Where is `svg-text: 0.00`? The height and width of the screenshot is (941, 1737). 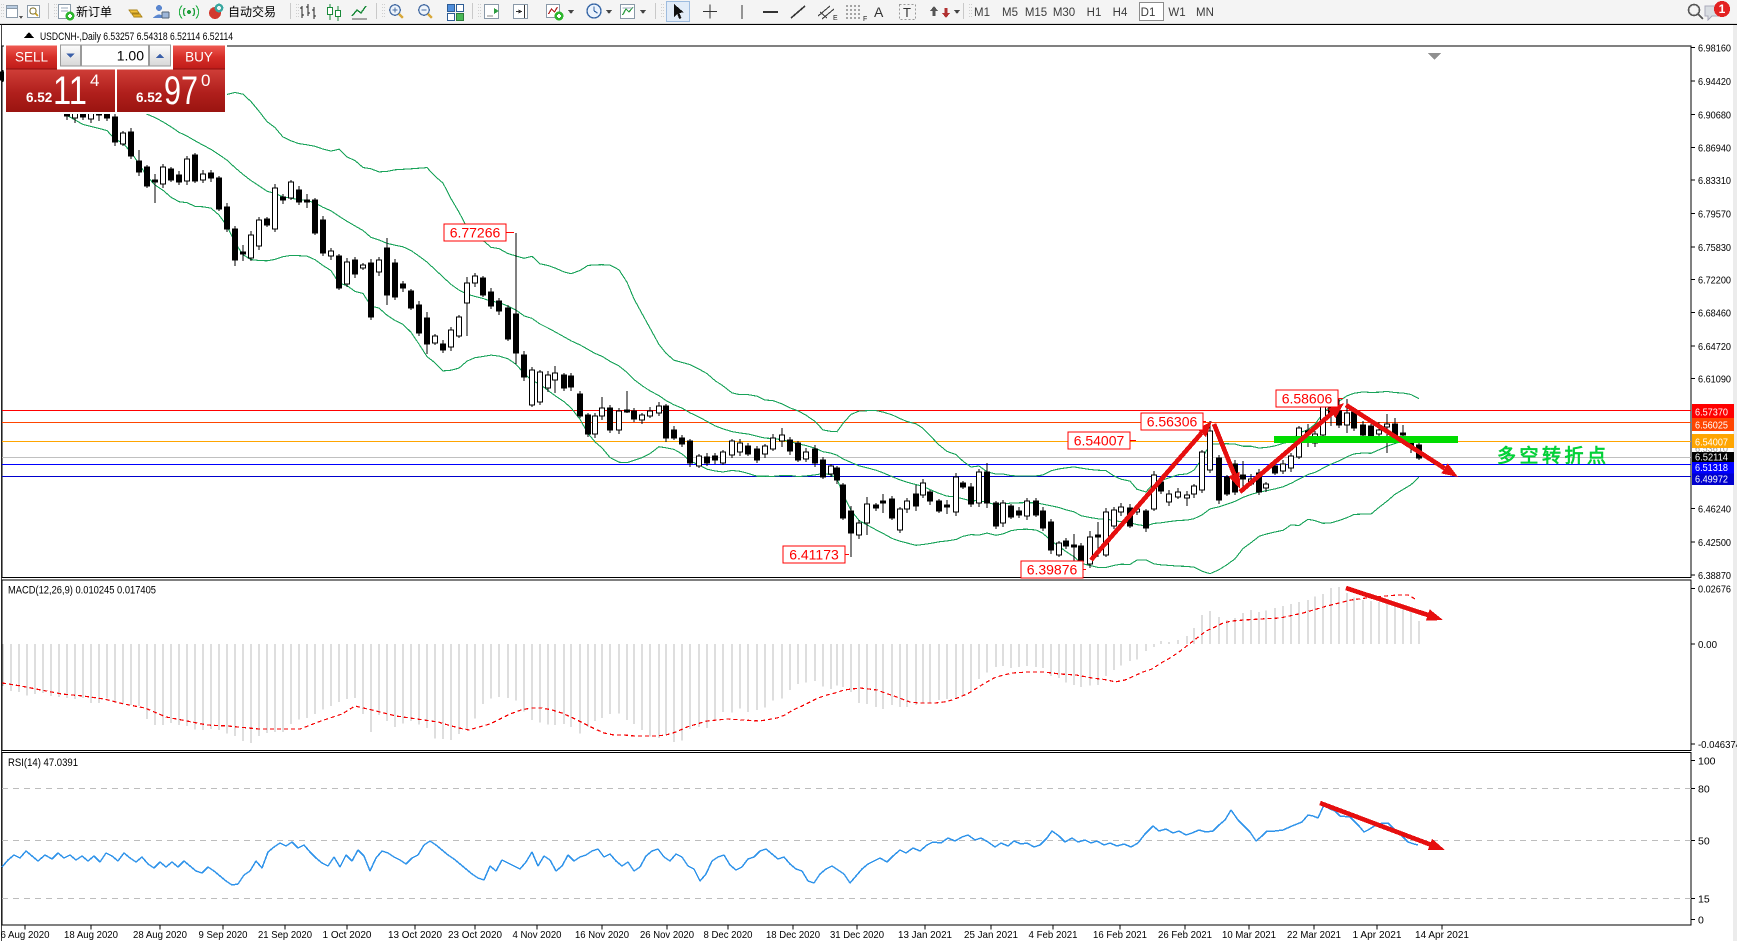
svg-text: 0.00 is located at coordinates (1707, 645).